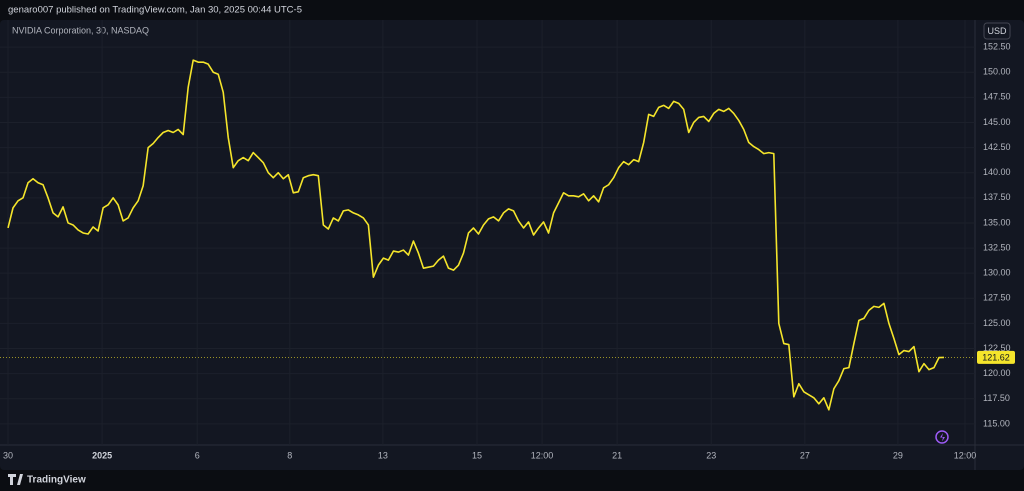  I want to click on alert-icon, so click(942, 437).